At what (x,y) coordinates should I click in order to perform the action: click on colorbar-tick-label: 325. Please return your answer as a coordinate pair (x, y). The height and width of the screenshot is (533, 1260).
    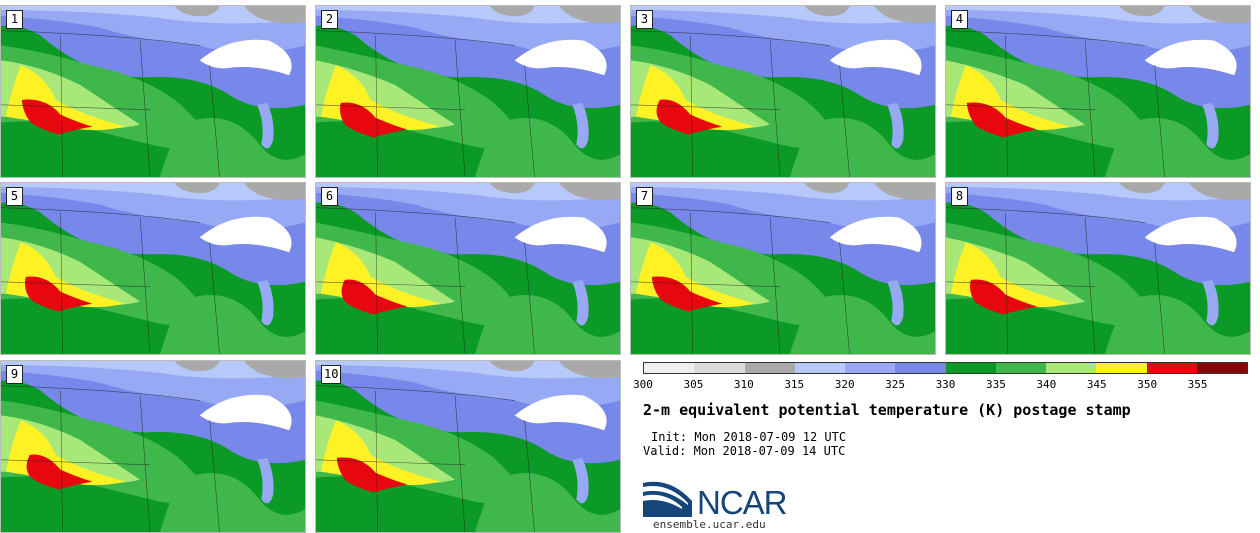
    Looking at the image, I should click on (895, 384).